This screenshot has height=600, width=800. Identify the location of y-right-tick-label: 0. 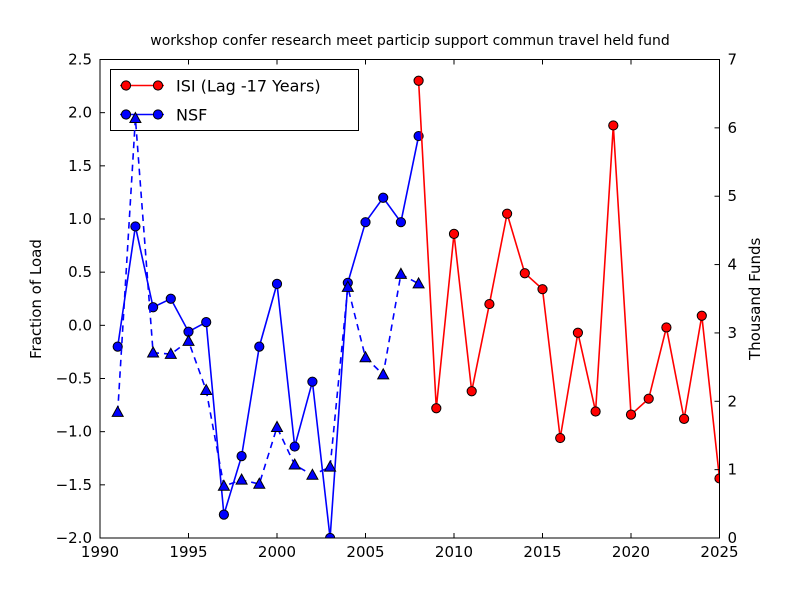
(733, 538).